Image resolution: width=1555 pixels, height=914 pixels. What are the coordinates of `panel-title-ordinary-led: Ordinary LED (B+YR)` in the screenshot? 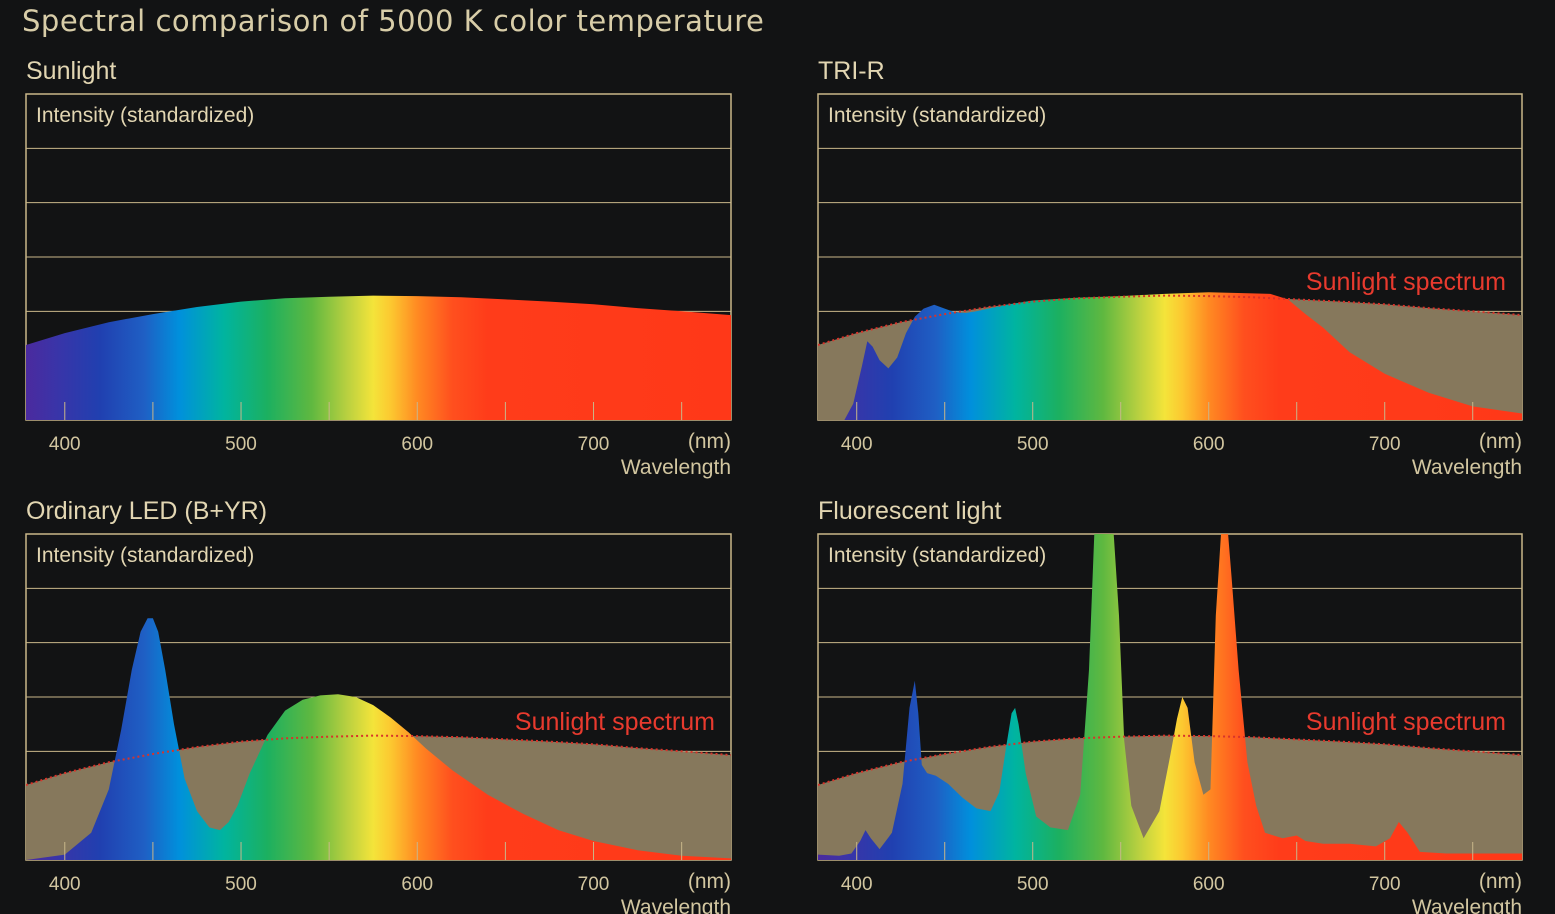 It's located at (147, 511).